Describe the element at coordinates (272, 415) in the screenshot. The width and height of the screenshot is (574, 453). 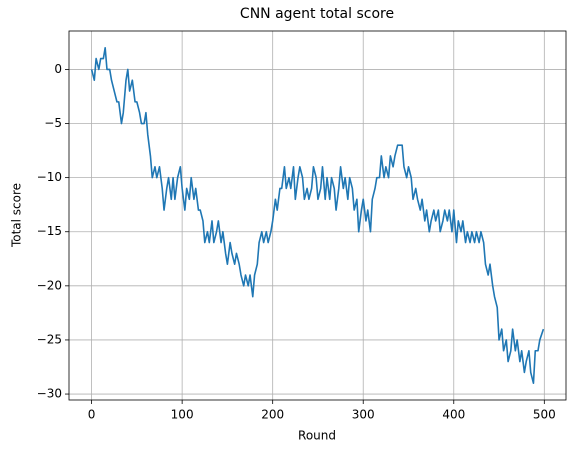
I see `x-tick-label: 200` at that location.